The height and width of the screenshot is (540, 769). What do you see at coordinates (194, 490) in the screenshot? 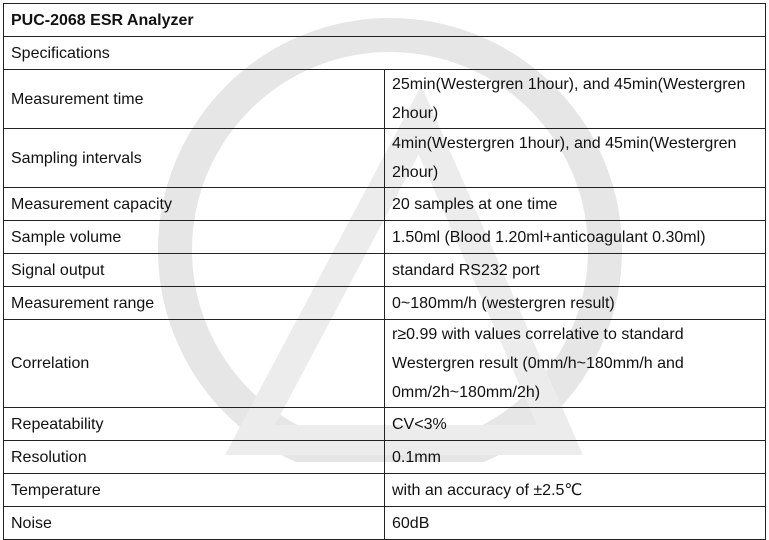
I see `spec-name: Temperature` at bounding box center [194, 490].